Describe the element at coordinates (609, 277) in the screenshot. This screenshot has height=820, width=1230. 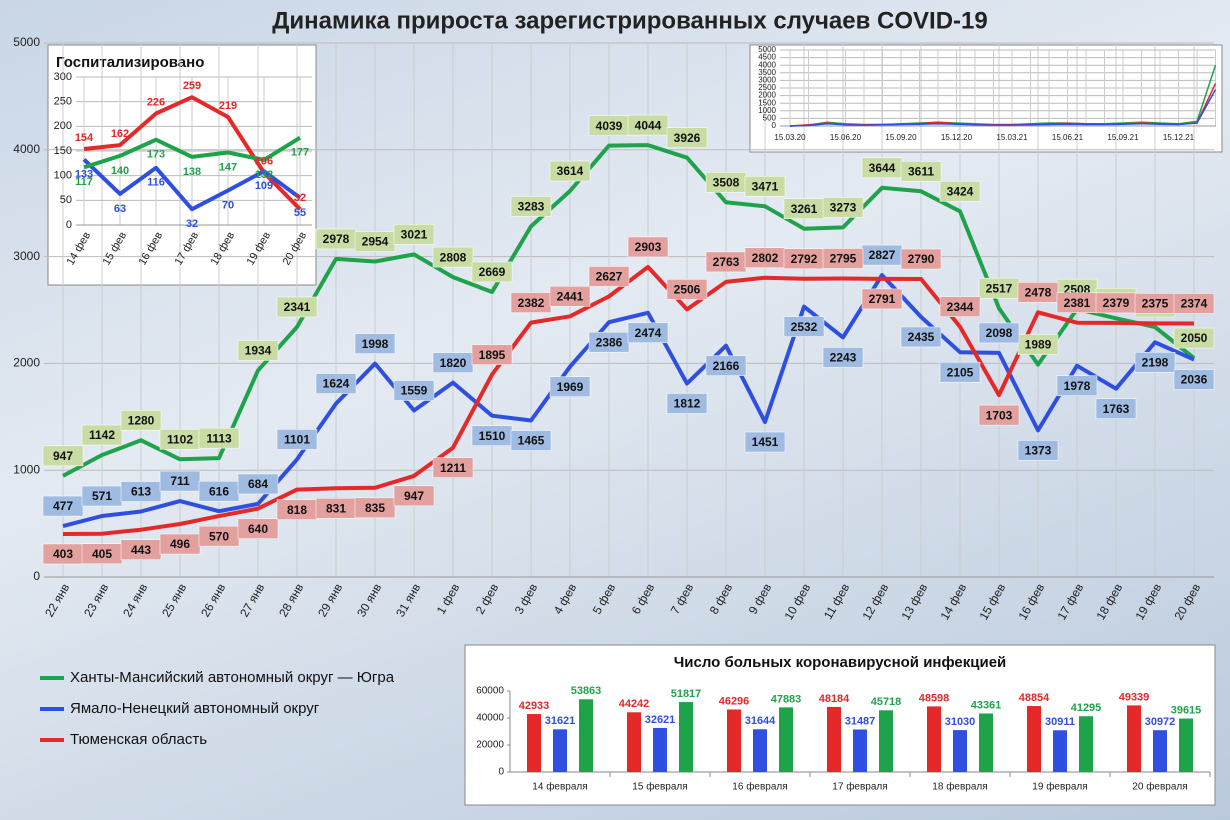
I see `data-label: 2627` at that location.